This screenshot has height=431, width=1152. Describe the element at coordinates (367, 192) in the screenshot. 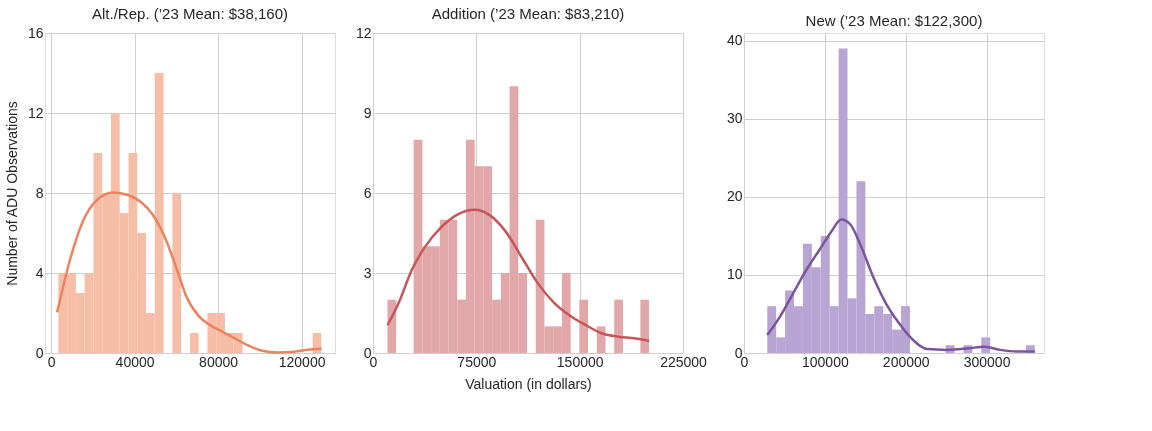

I see `y-tick-label: 6` at that location.